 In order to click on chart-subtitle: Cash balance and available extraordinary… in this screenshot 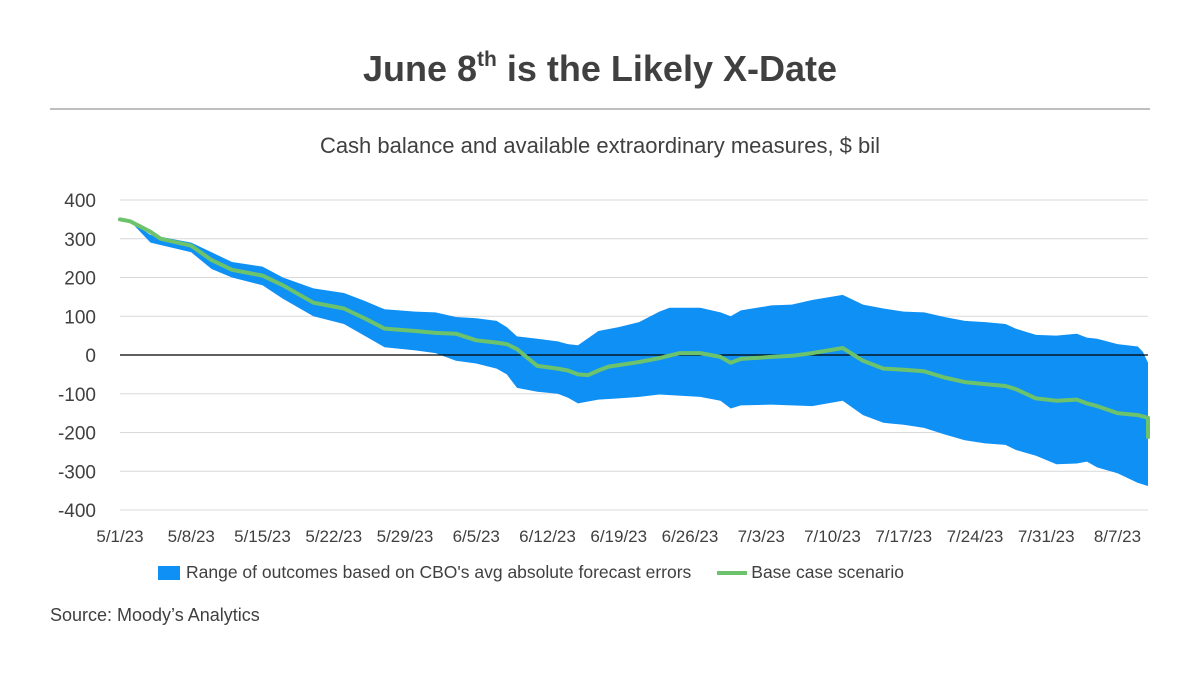, I will do `click(600, 145)`.